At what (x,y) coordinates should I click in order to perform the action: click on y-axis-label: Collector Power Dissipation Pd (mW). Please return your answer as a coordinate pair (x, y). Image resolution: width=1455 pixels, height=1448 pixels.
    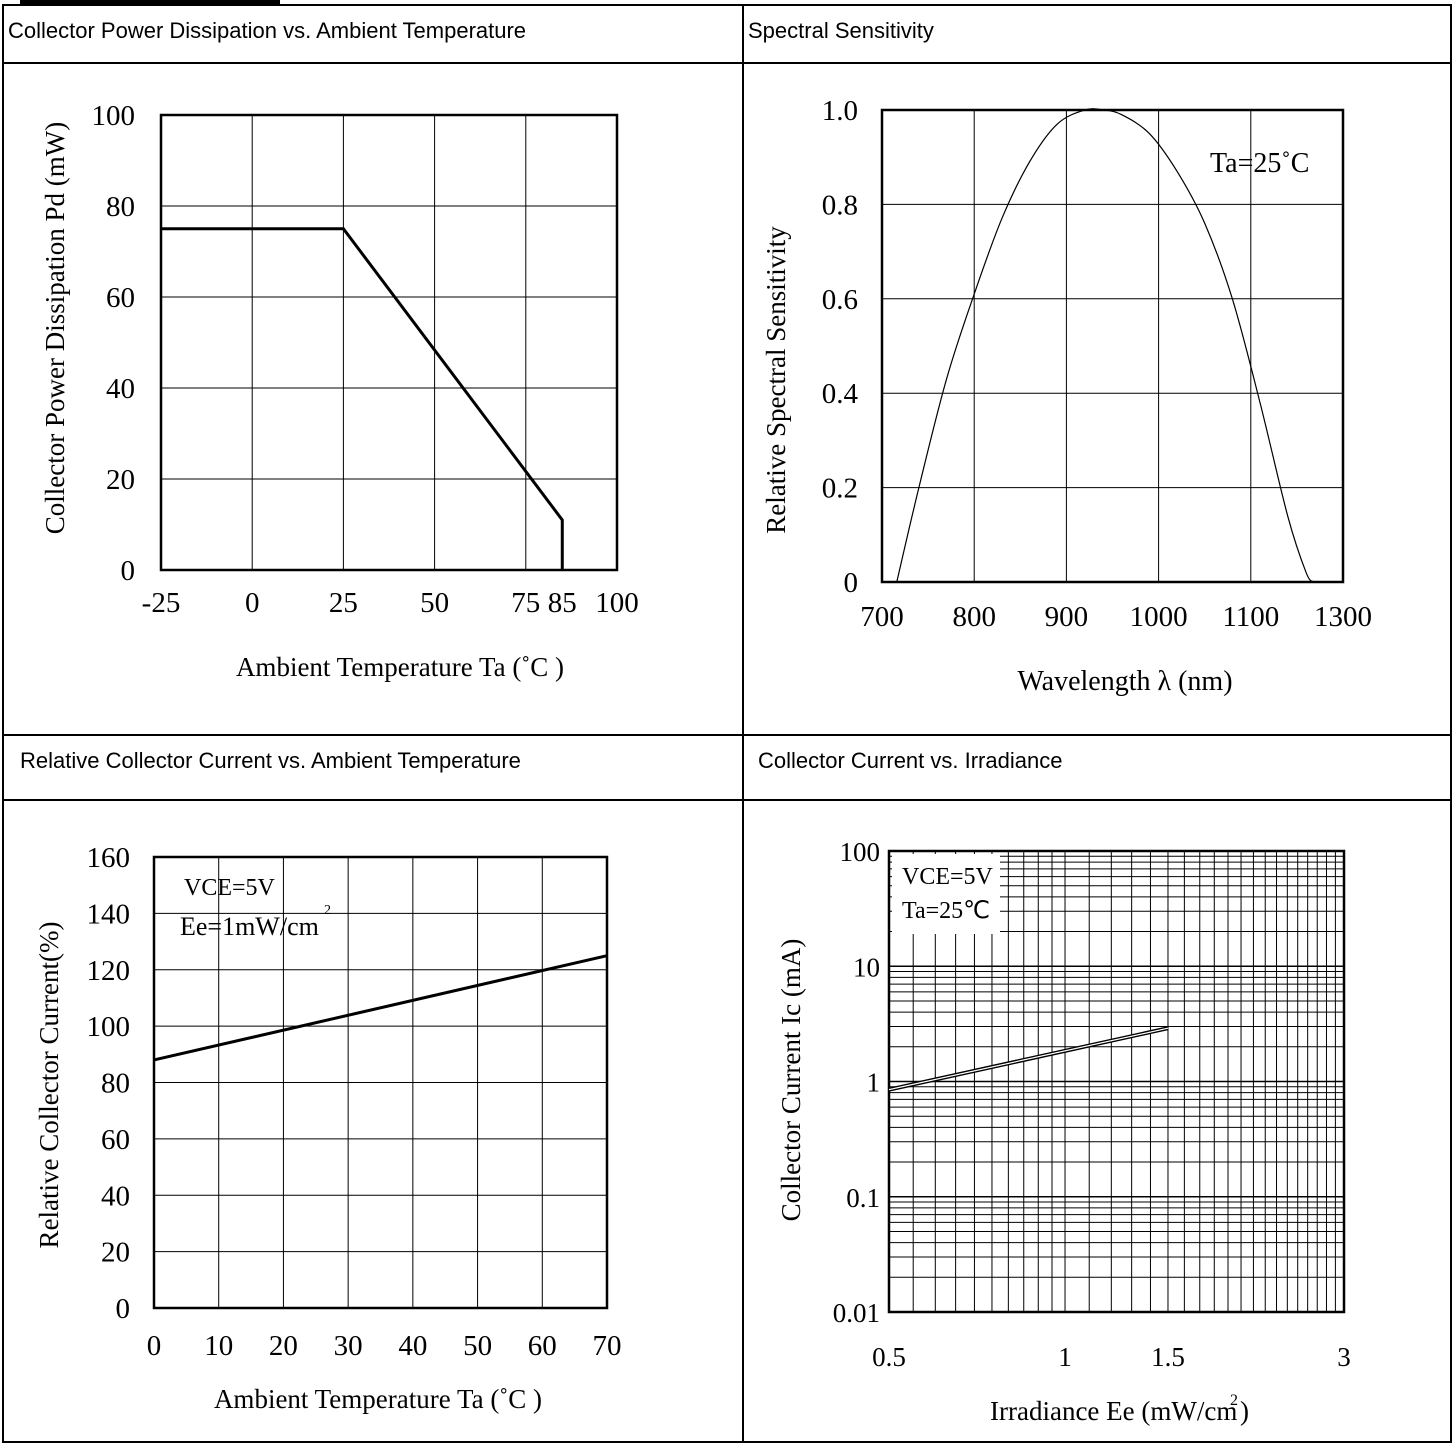
    Looking at the image, I should click on (55, 328).